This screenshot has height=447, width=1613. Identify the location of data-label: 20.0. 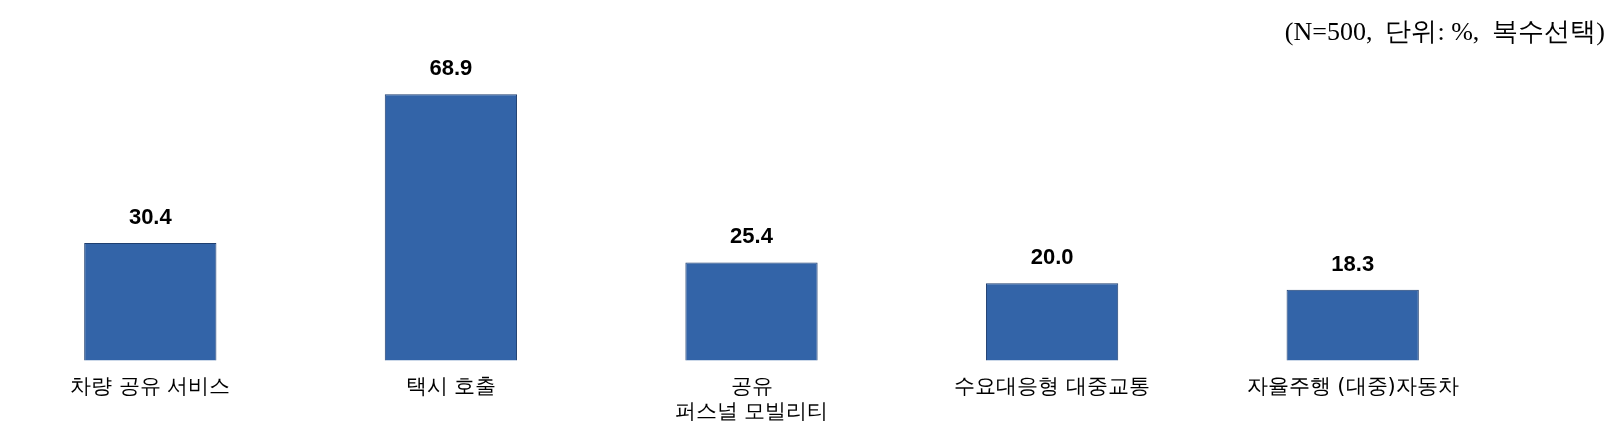
(1052, 257).